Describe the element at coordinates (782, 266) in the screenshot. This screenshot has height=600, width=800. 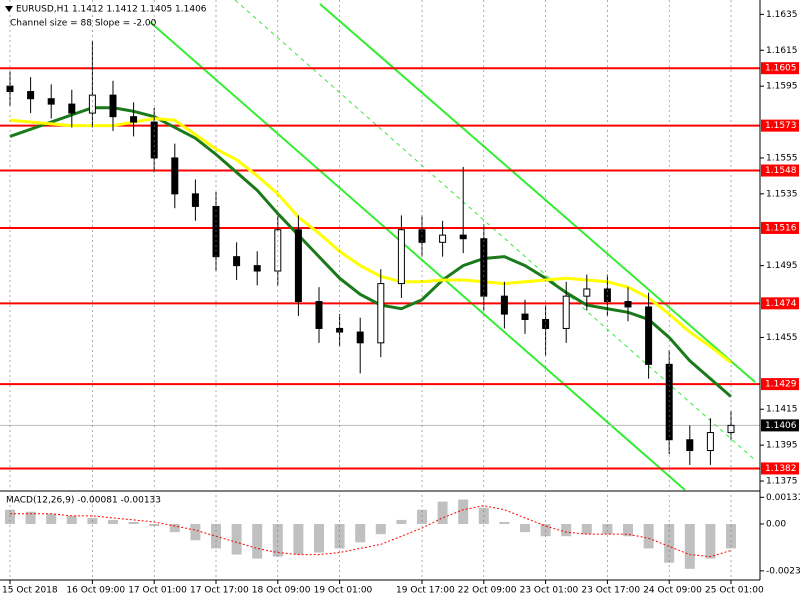
I see `y-tick-label: 1.1495` at that location.